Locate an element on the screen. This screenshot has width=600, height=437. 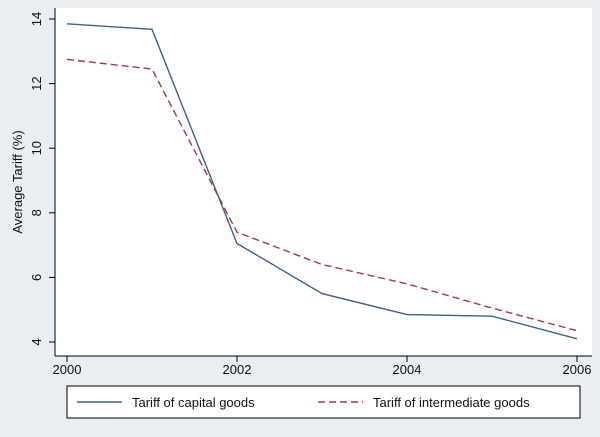
legend-label-1: Tariff of capital goods is located at coordinates (193, 402).